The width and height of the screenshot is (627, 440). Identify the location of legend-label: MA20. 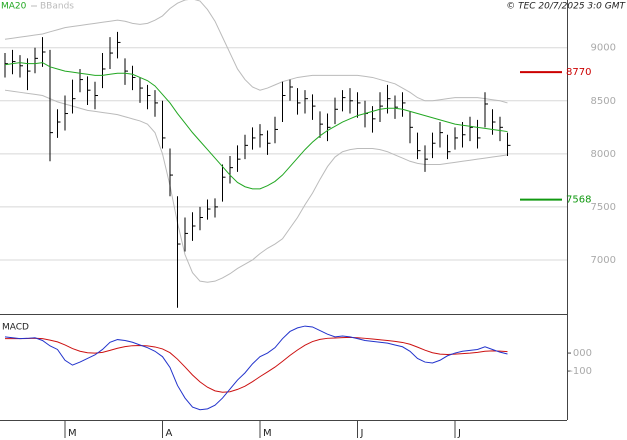
(14, 7).